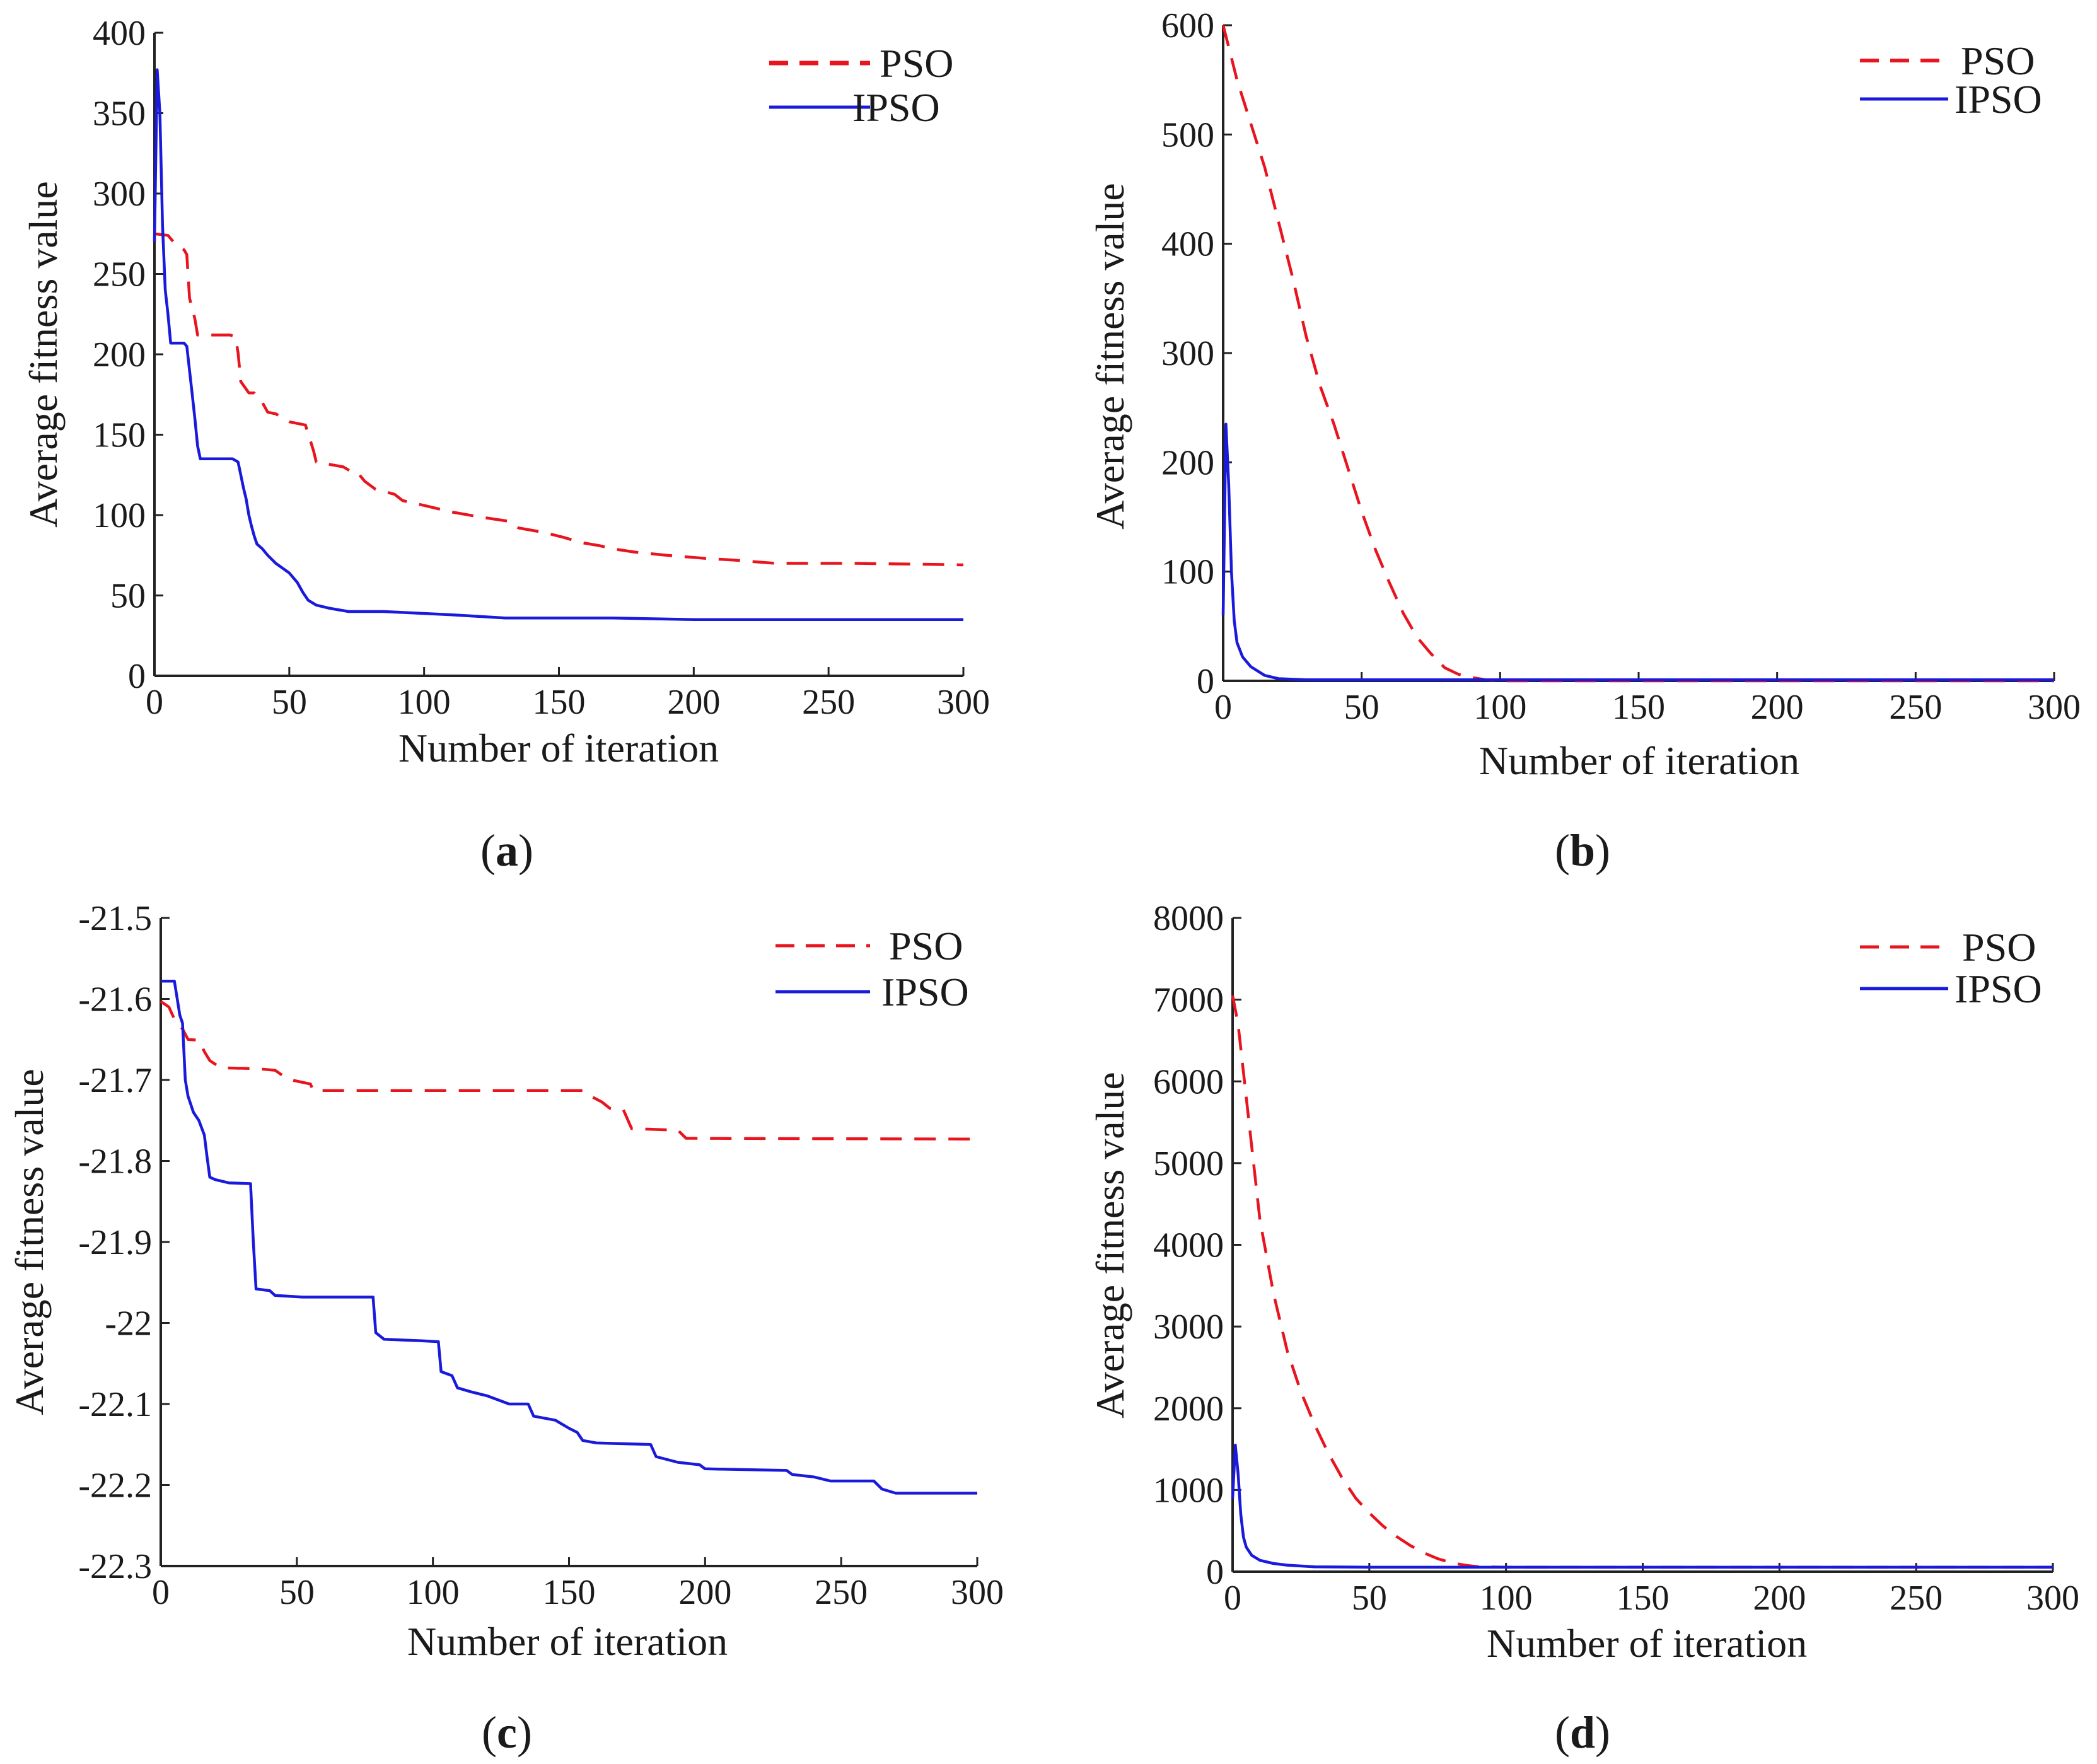 This screenshot has height=1764, width=2097. Describe the element at coordinates (119, 274) in the screenshot. I see `y-tick-label: 250` at that location.